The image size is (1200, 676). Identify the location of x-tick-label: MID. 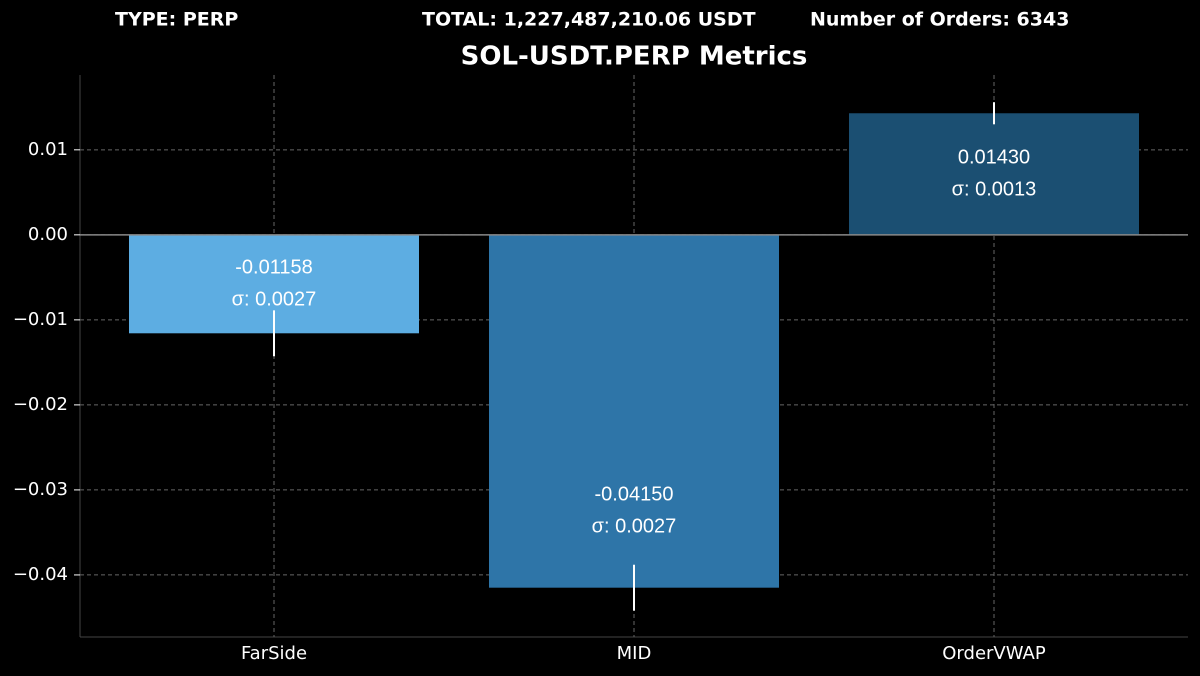
(634, 653).